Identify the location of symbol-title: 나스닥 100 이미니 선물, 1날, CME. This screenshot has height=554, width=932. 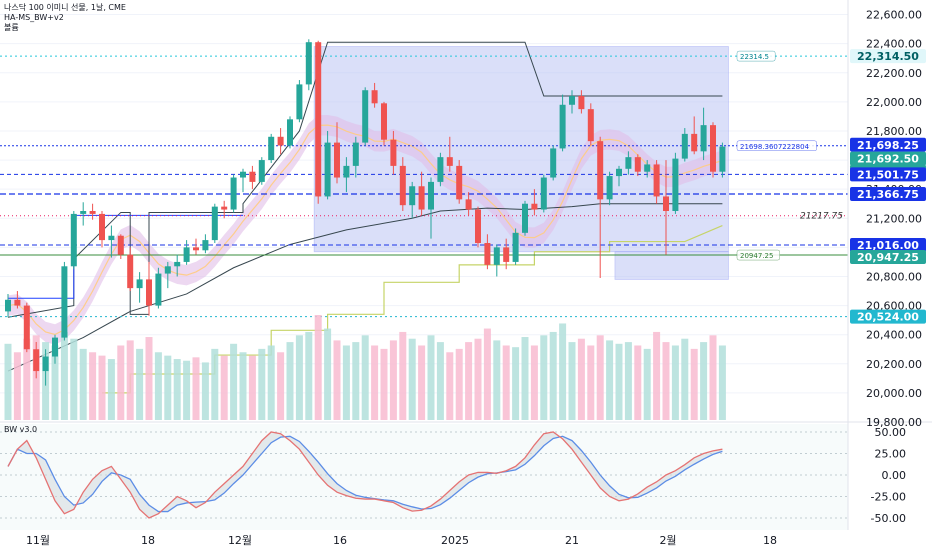
(65, 7).